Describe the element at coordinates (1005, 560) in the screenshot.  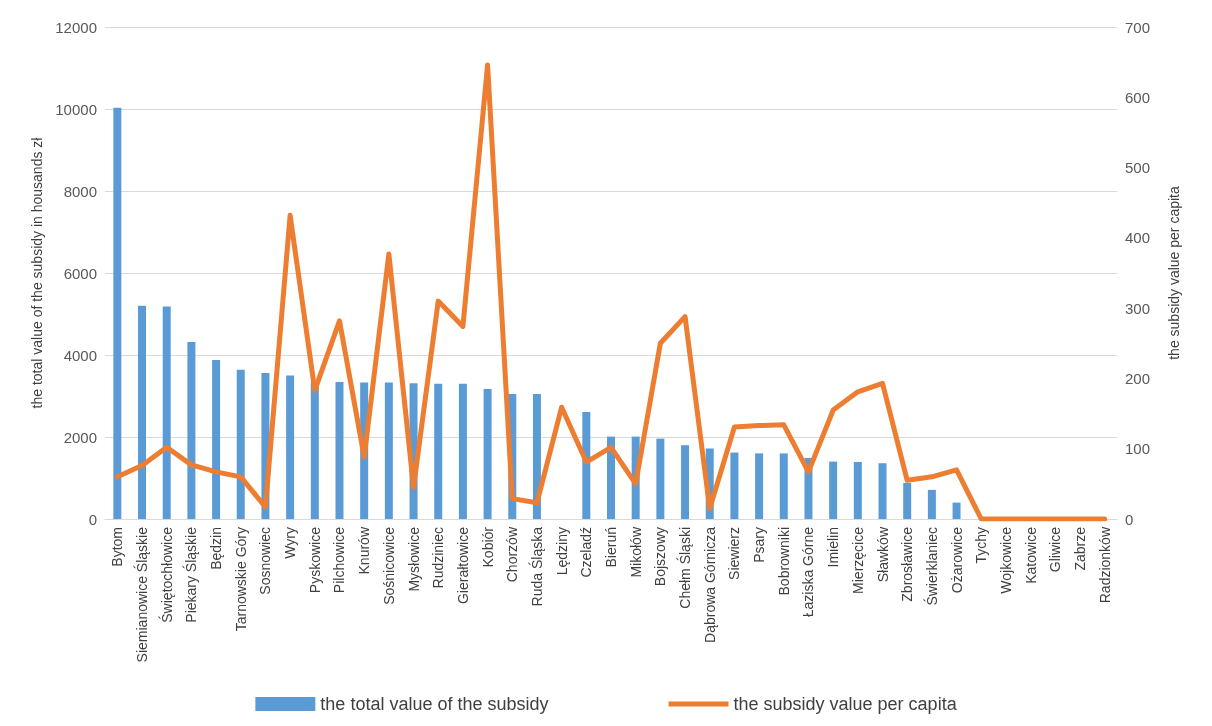
I see `x-tick-label: Wojkowice` at that location.